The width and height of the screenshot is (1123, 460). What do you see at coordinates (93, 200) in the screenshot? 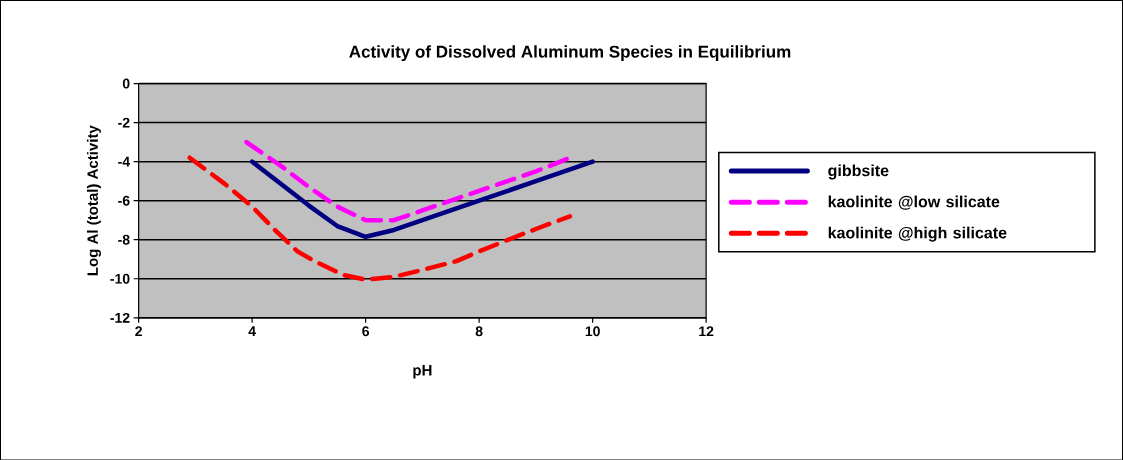
I see `y-axis-title: Log Al (total) Activity` at bounding box center [93, 200].